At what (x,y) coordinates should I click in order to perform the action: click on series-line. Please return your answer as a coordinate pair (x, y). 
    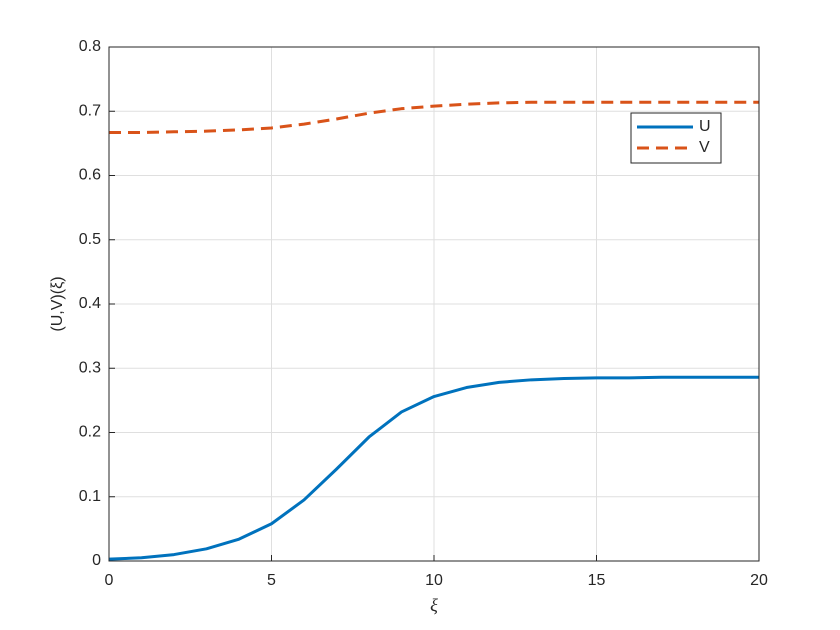
    Looking at the image, I should click on (434, 117).